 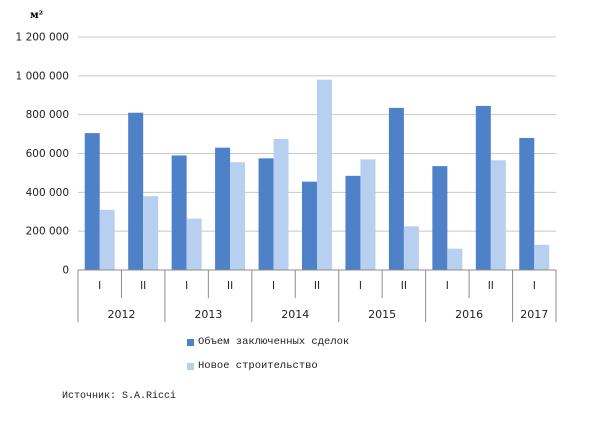 What do you see at coordinates (42, 76) in the screenshot?
I see `y-tick-label: 1 000 000` at bounding box center [42, 76].